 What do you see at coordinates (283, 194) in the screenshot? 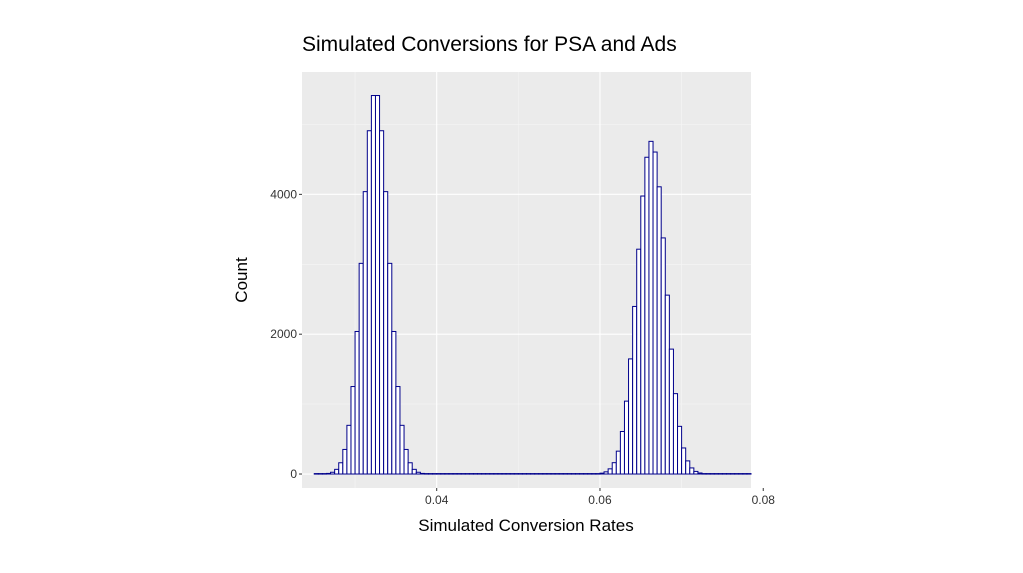
I see `y-tick-label: 4000` at bounding box center [283, 194].